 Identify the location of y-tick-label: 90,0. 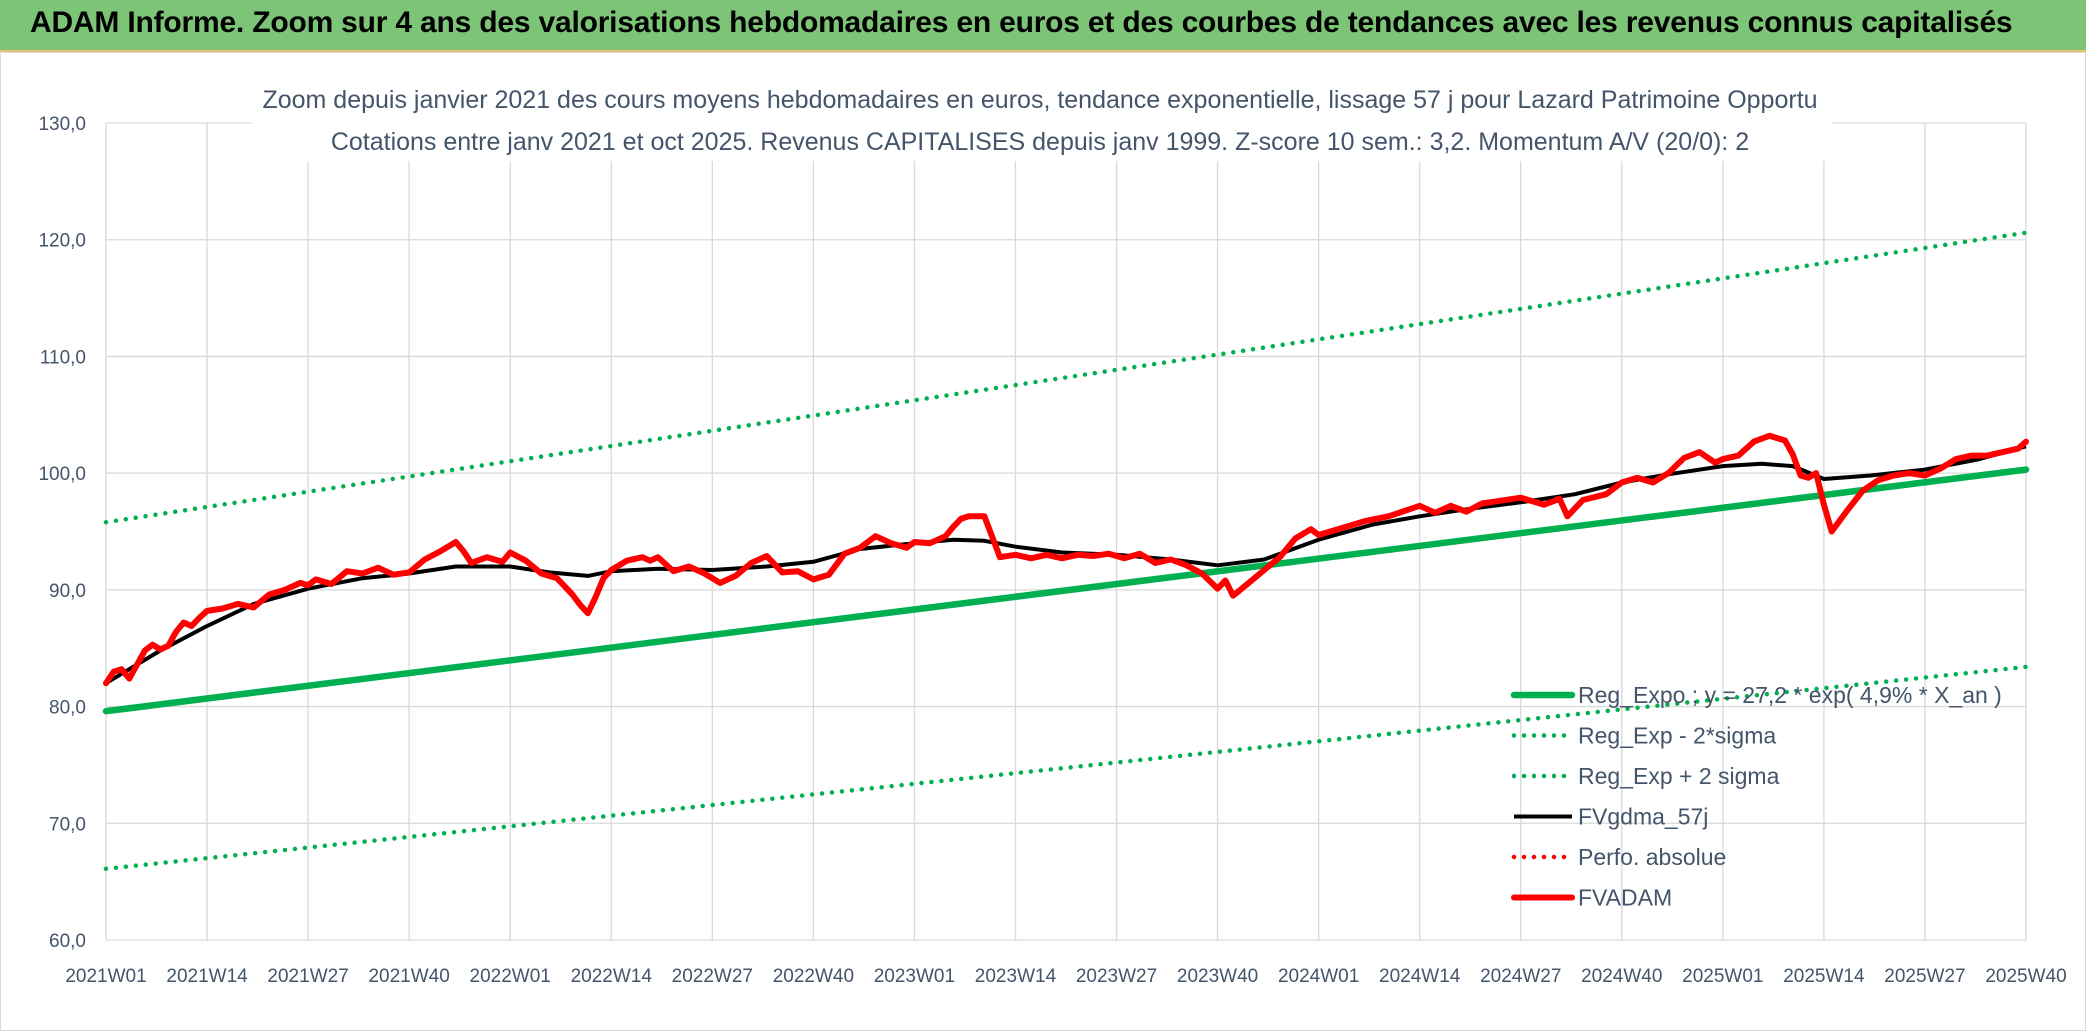
(67, 591).